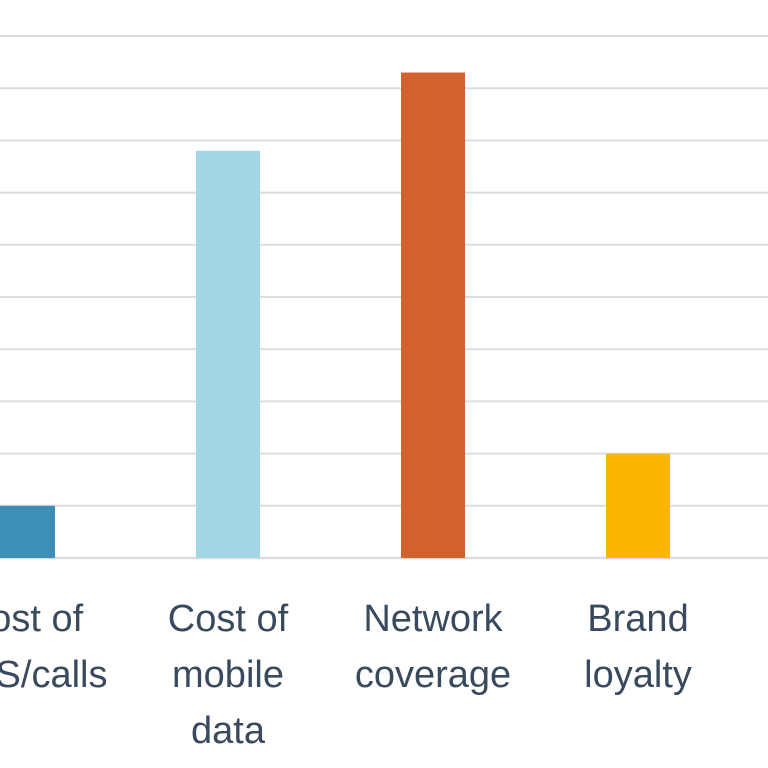 The width and height of the screenshot is (768, 768). What do you see at coordinates (638, 647) in the screenshot?
I see `x-tick-label: Brand loyalty` at bounding box center [638, 647].